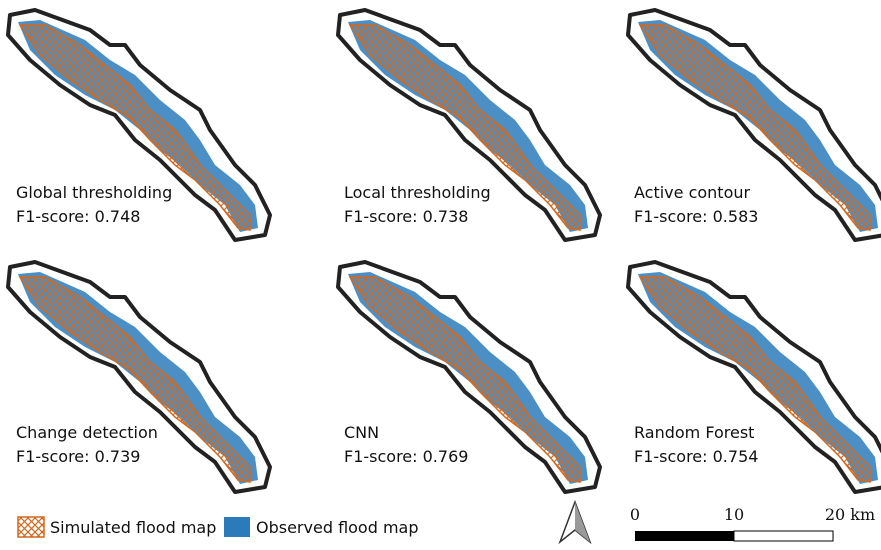 The image size is (881, 550). What do you see at coordinates (752, 523) in the screenshot?
I see `scale-bar: 0 10 20 km` at bounding box center [752, 523].